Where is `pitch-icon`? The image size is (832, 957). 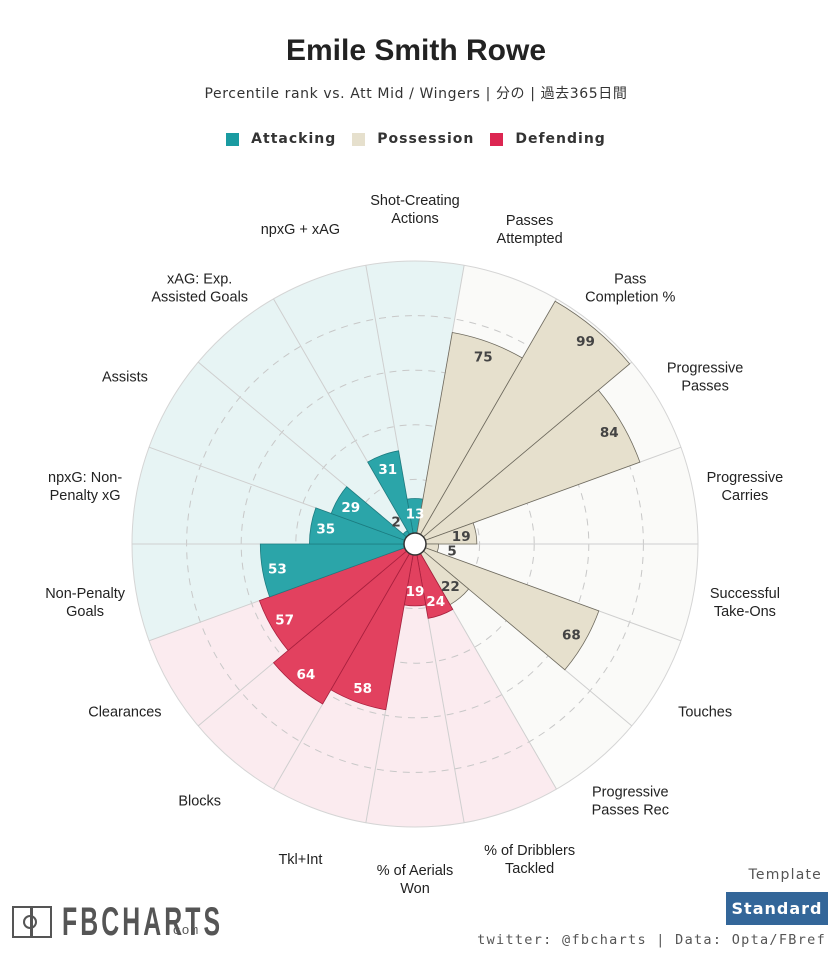
pitch-icon is located at coordinates (32, 922).